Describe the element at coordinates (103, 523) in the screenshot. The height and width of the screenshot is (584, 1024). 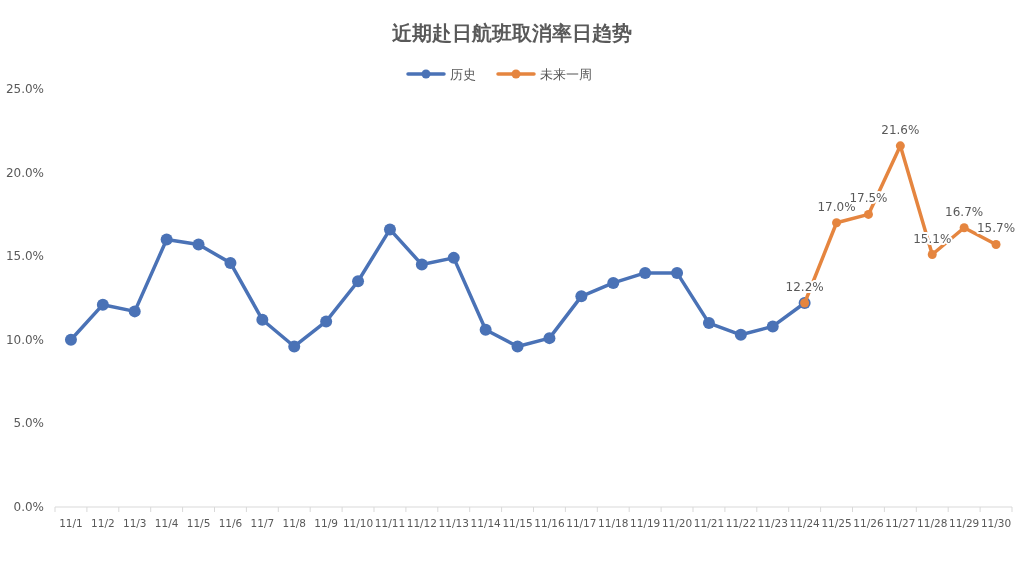
I see `x-tick-label: 11/2` at that location.